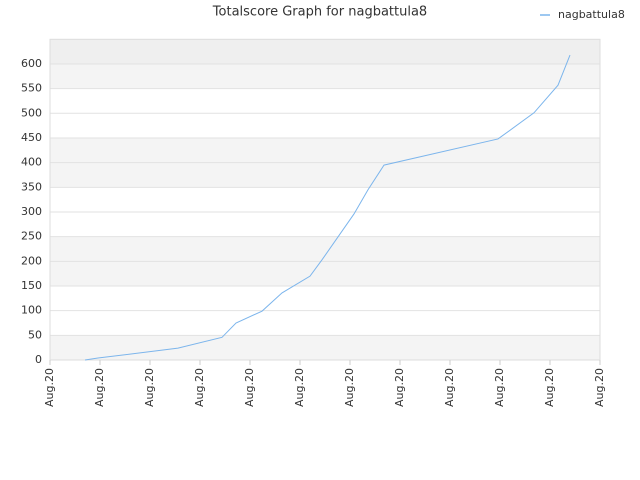 Image resolution: width=640 pixels, height=480 pixels. I want to click on y-tick-label: 300, so click(31, 211).